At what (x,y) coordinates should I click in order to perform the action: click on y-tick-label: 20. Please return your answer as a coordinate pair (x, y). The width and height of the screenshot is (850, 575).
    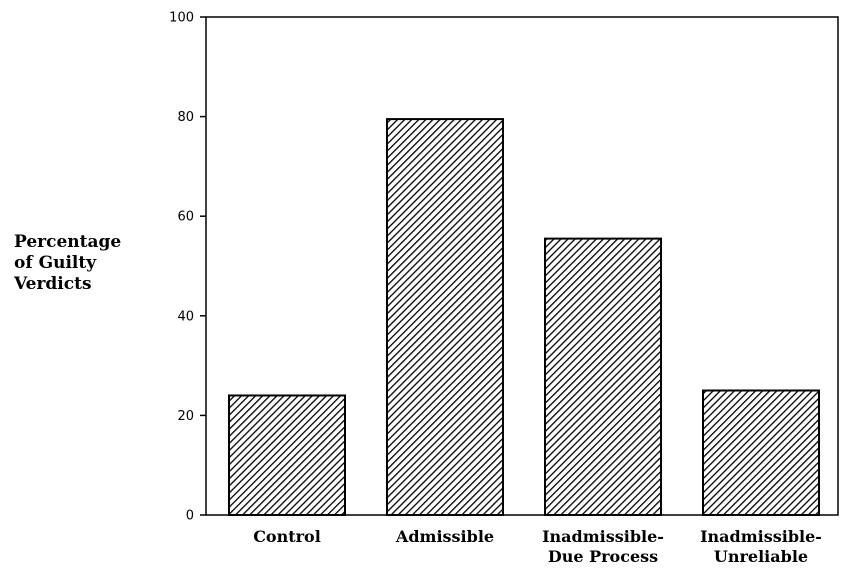
    Looking at the image, I should click on (185, 416).